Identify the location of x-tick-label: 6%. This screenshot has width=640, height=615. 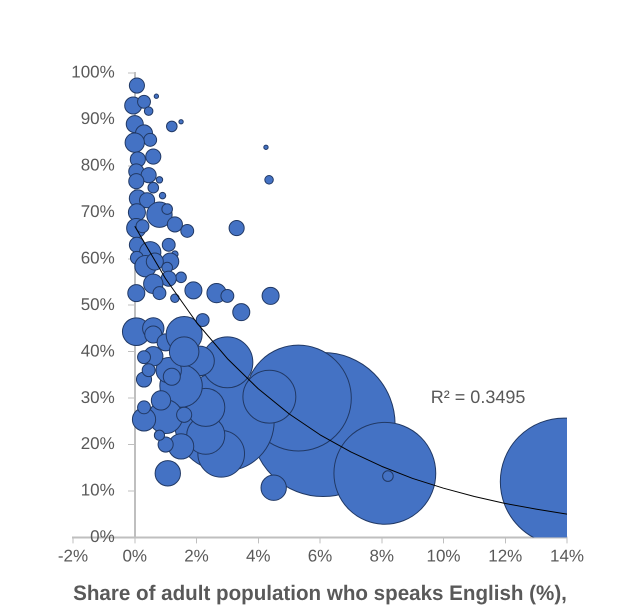
(320, 556).